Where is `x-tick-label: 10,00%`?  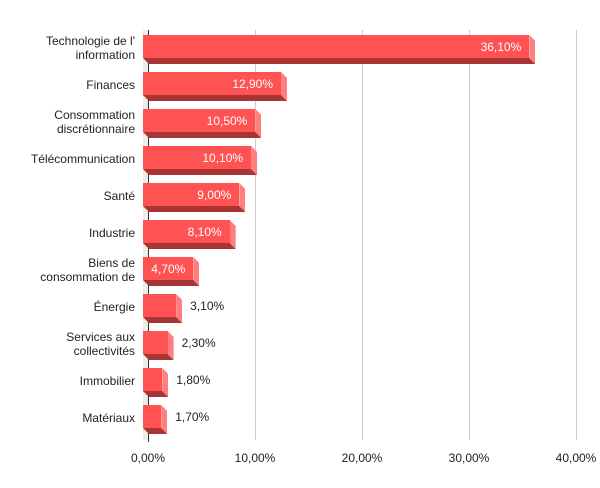 x-tick-label: 10,00% is located at coordinates (255, 458).